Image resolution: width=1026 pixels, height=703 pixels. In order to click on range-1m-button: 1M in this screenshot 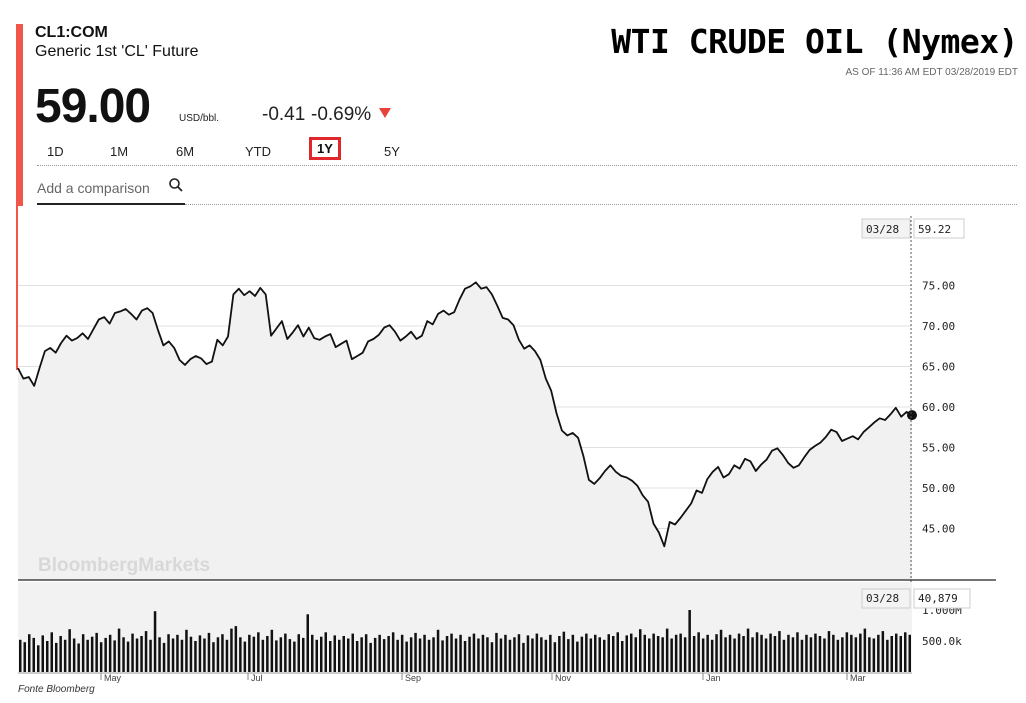, I will do `click(119, 151)`.